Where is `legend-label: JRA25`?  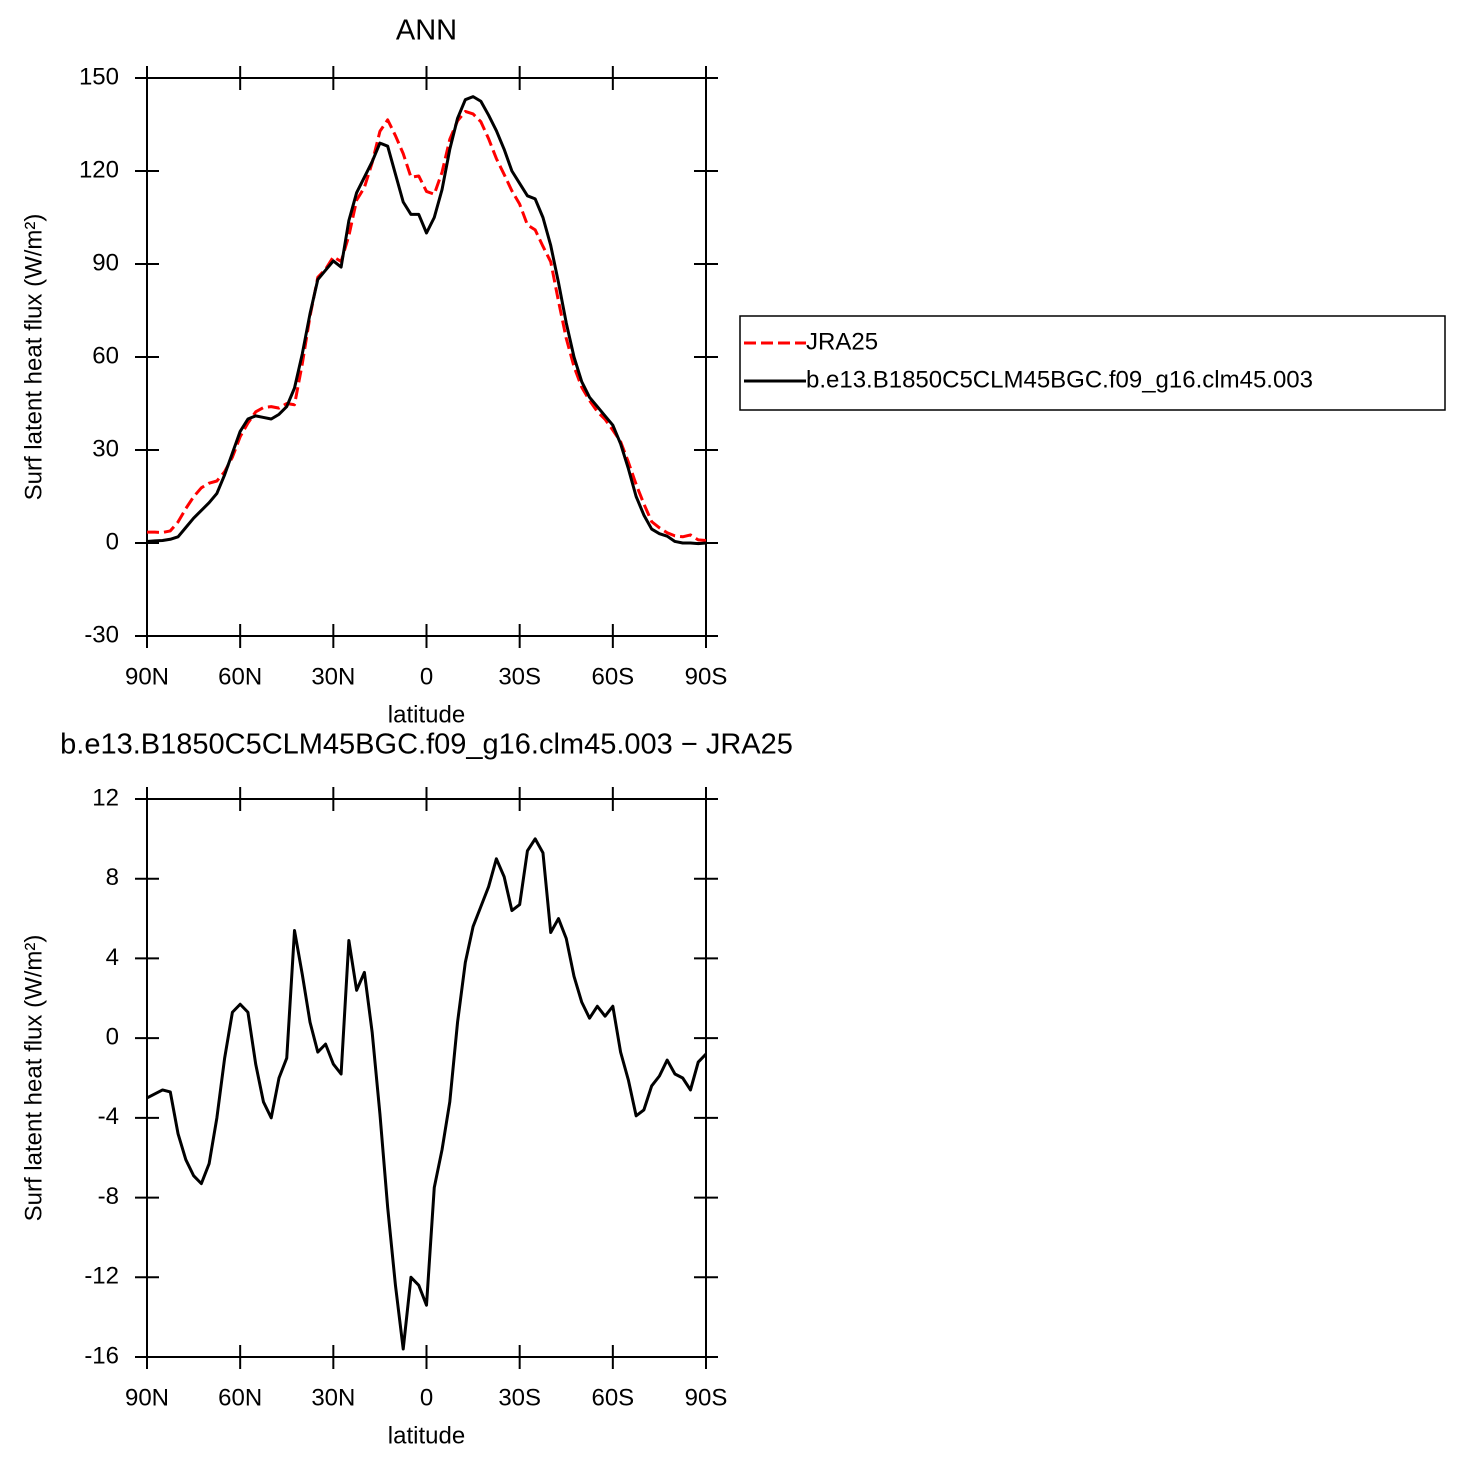
legend-label: JRA25 is located at coordinates (842, 341).